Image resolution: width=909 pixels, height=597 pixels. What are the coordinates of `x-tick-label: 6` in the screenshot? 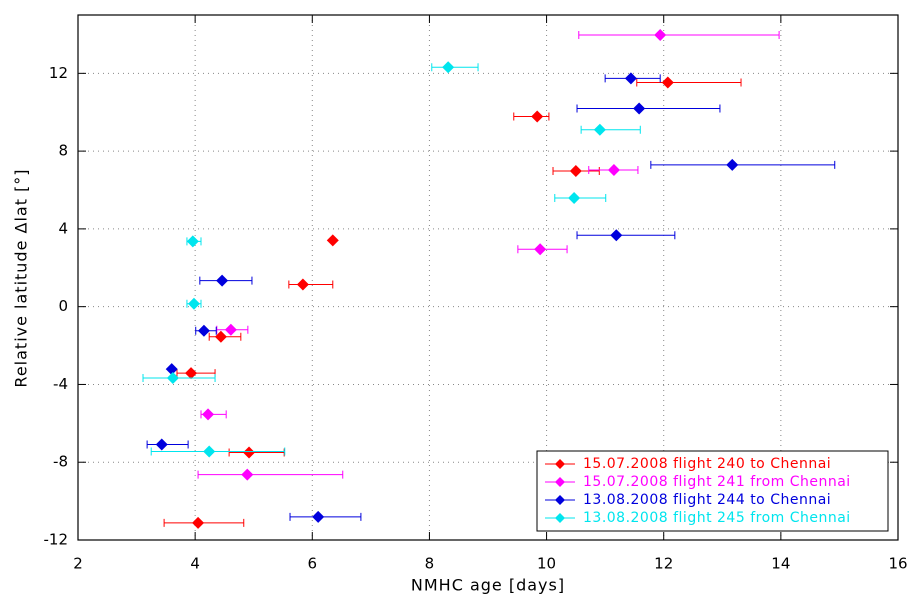 It's located at (313, 564).